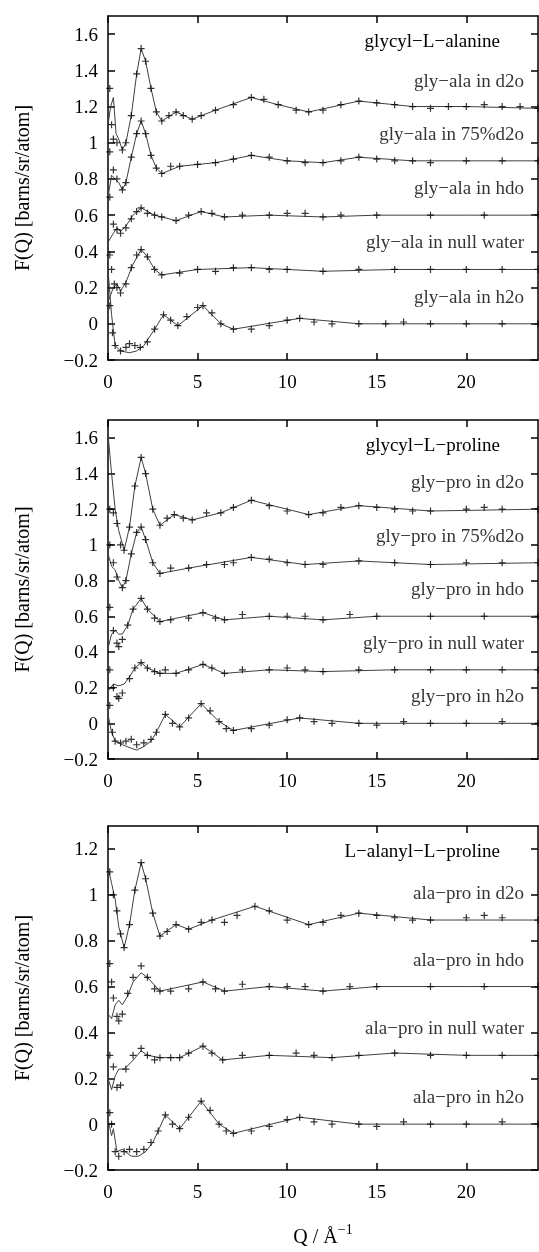 This screenshot has width=539, height=1252. What do you see at coordinates (450, 535) in the screenshot?
I see `legend-label: gly−pro in 75%d2o` at bounding box center [450, 535].